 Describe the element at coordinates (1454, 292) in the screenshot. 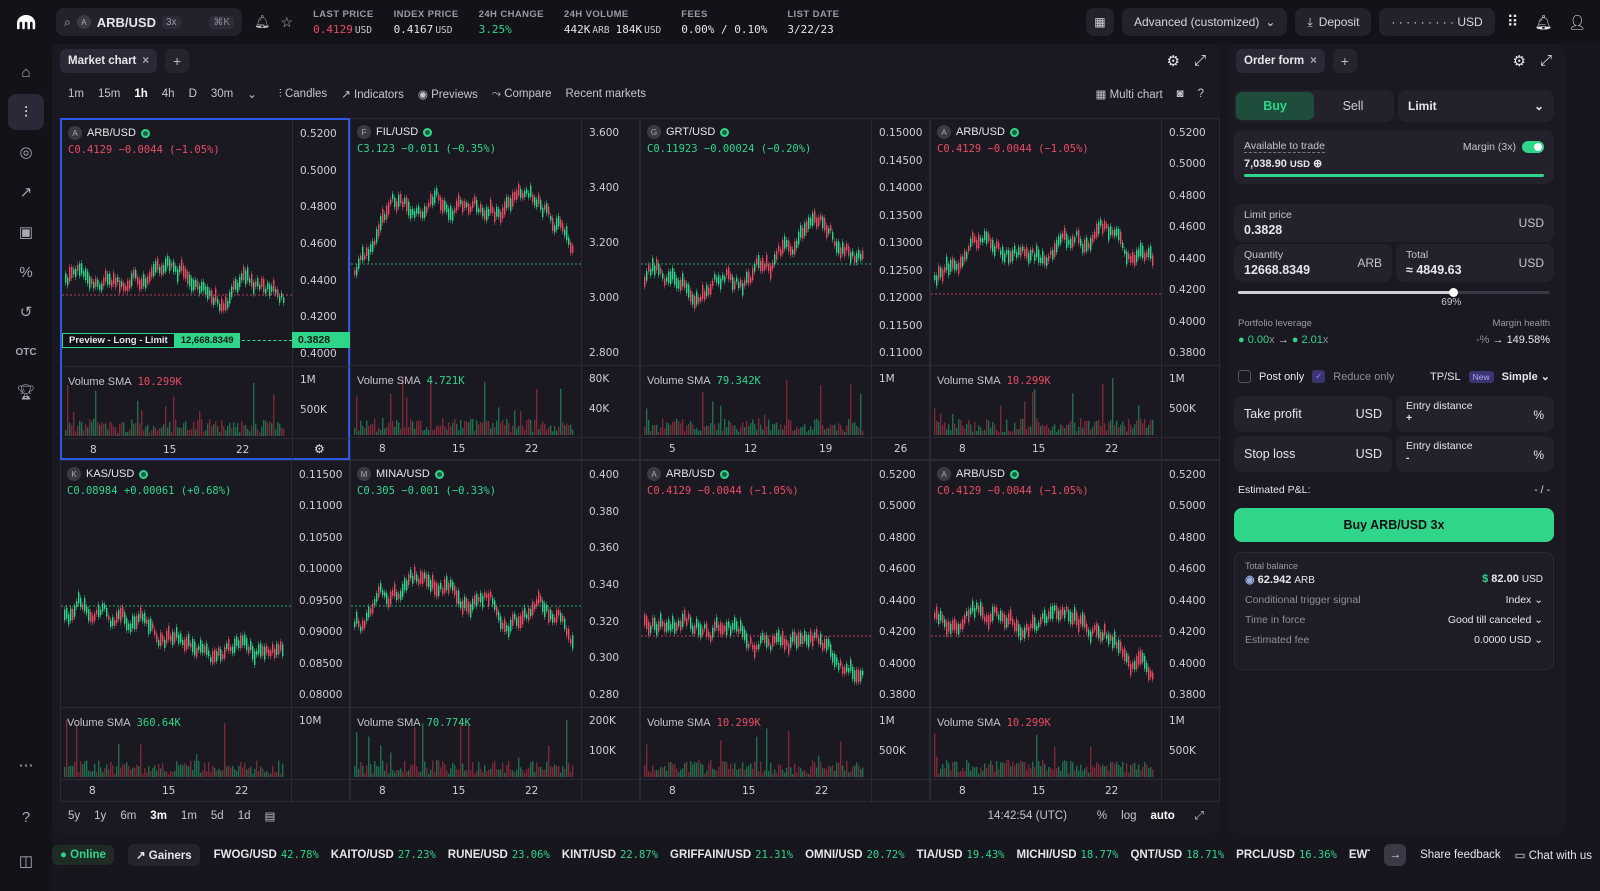

I see `slider-handle` at that location.